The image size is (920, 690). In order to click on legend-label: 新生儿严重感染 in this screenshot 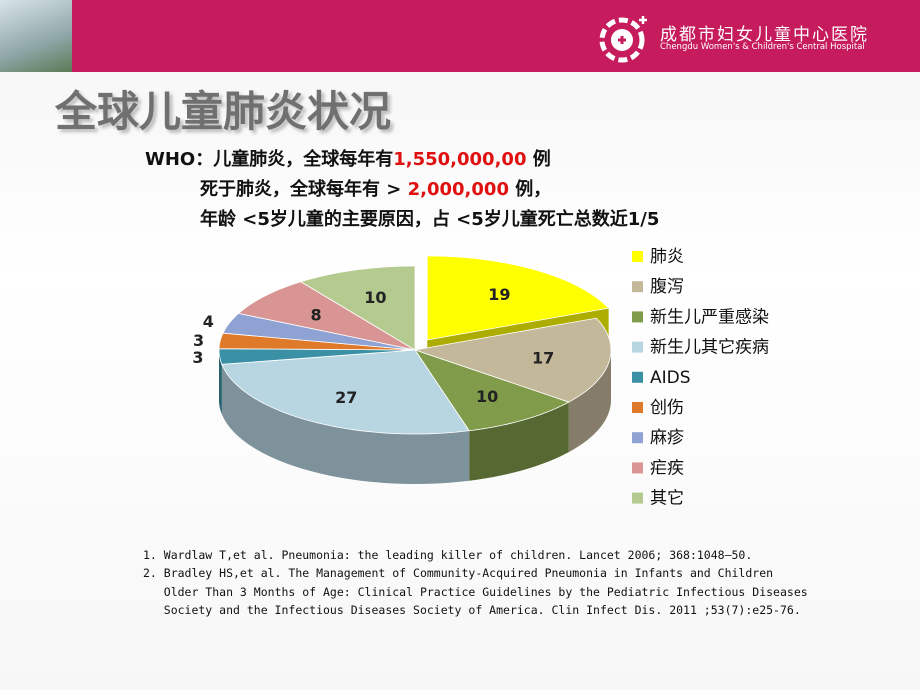, I will do `click(709, 317)`.